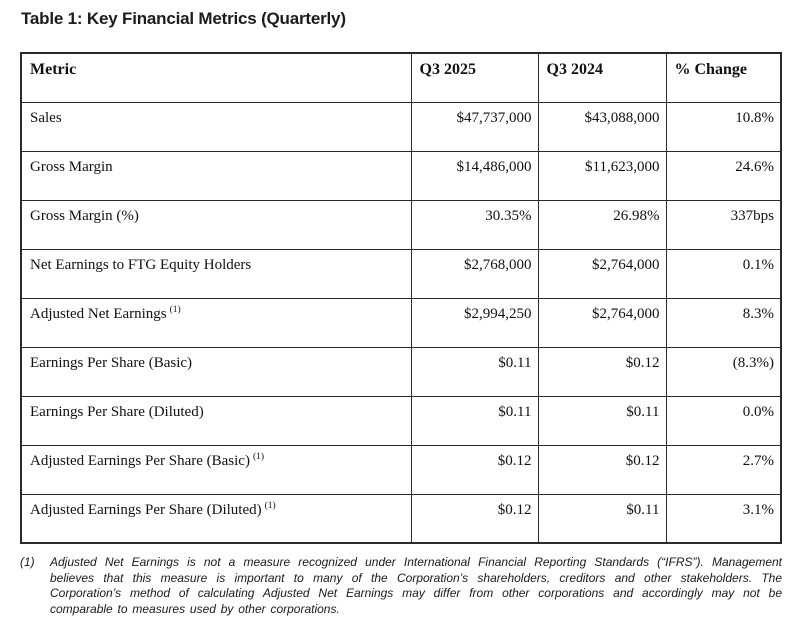  I want to click on value-q3-2024: 26.98%, so click(602, 224).